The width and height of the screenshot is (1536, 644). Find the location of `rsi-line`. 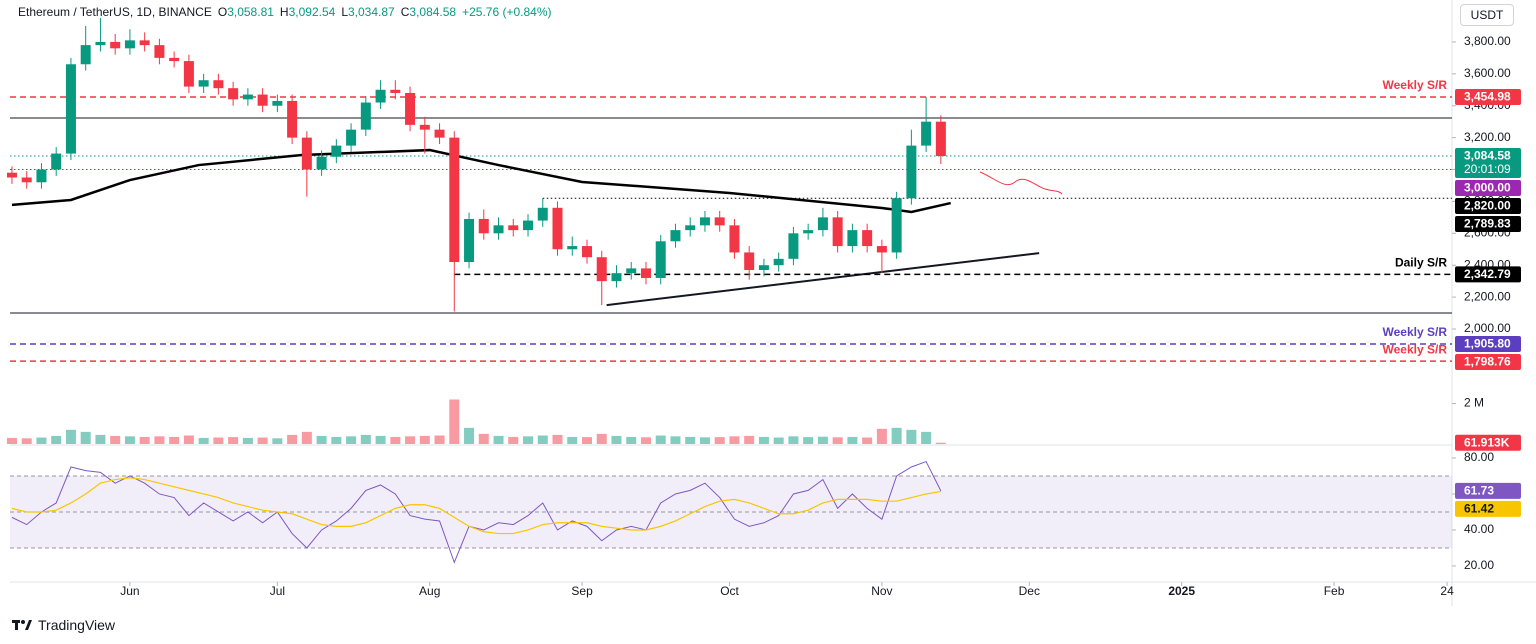

rsi-line is located at coordinates (476, 512).